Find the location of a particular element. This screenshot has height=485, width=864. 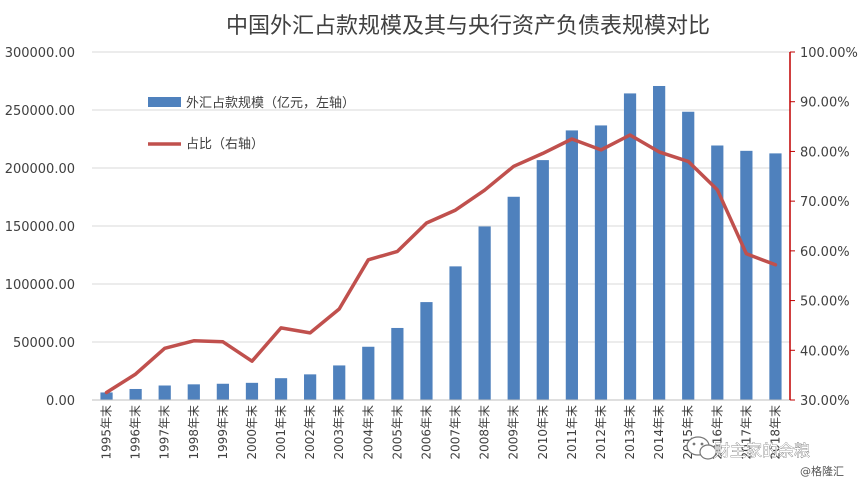

x-tick-label: 2018年末 is located at coordinates (775, 432).